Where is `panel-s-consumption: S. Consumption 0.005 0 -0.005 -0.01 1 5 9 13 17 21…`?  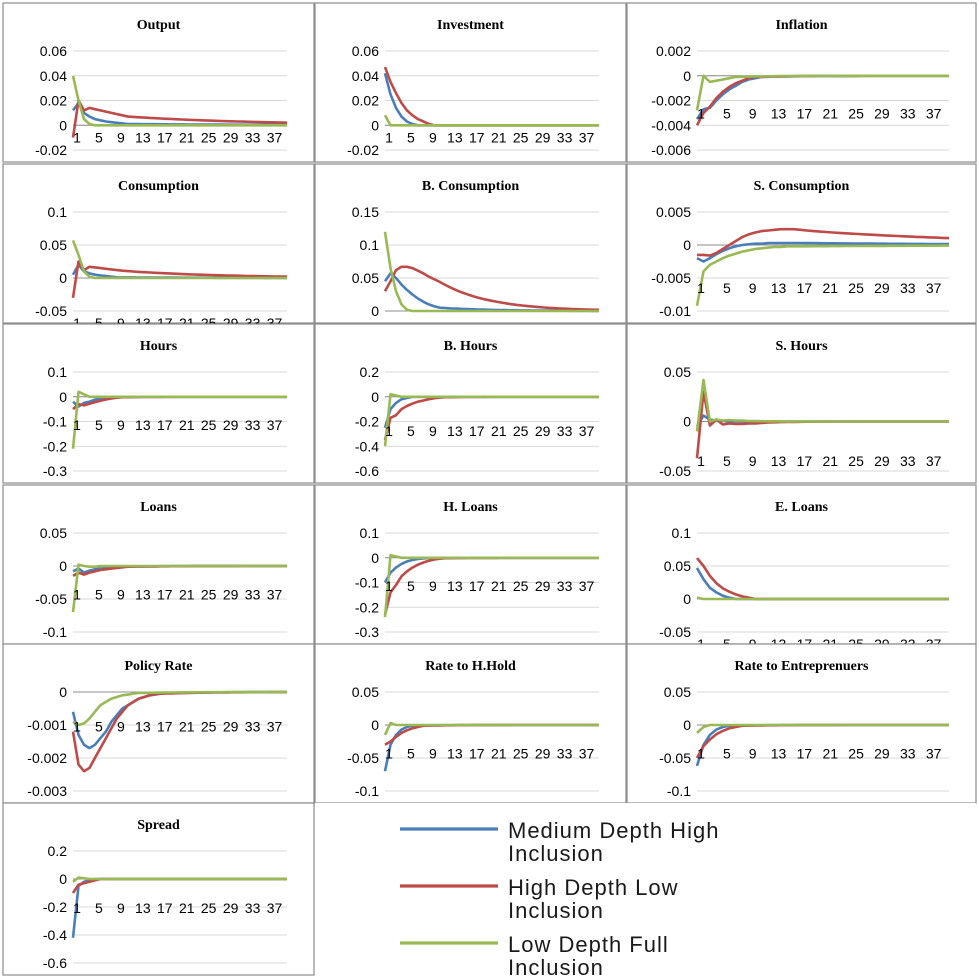
panel-s-consumption: S. Consumption 0.005 0 -0.005 -0.01 1 5 9 13 17 21… is located at coordinates (801, 243).